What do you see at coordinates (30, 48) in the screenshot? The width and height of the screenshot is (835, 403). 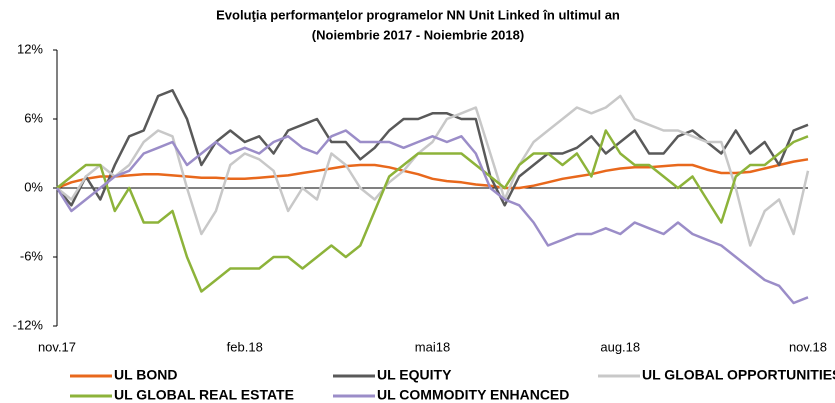 I see `y-tick-label: 12%` at bounding box center [30, 48].